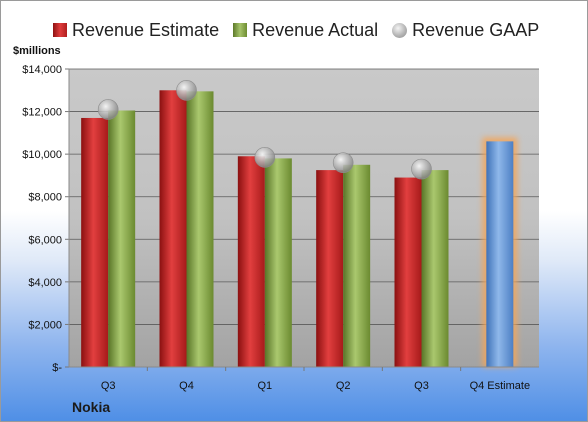 The height and width of the screenshot is (422, 588). Describe the element at coordinates (91, 407) in the screenshot. I see `company-name: Nokia` at that location.